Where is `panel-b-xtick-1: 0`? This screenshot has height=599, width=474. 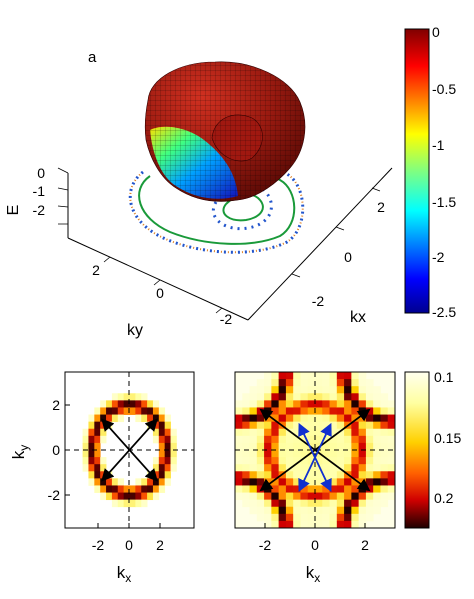
panel-b-xtick-1: 0 is located at coordinates (129, 545).